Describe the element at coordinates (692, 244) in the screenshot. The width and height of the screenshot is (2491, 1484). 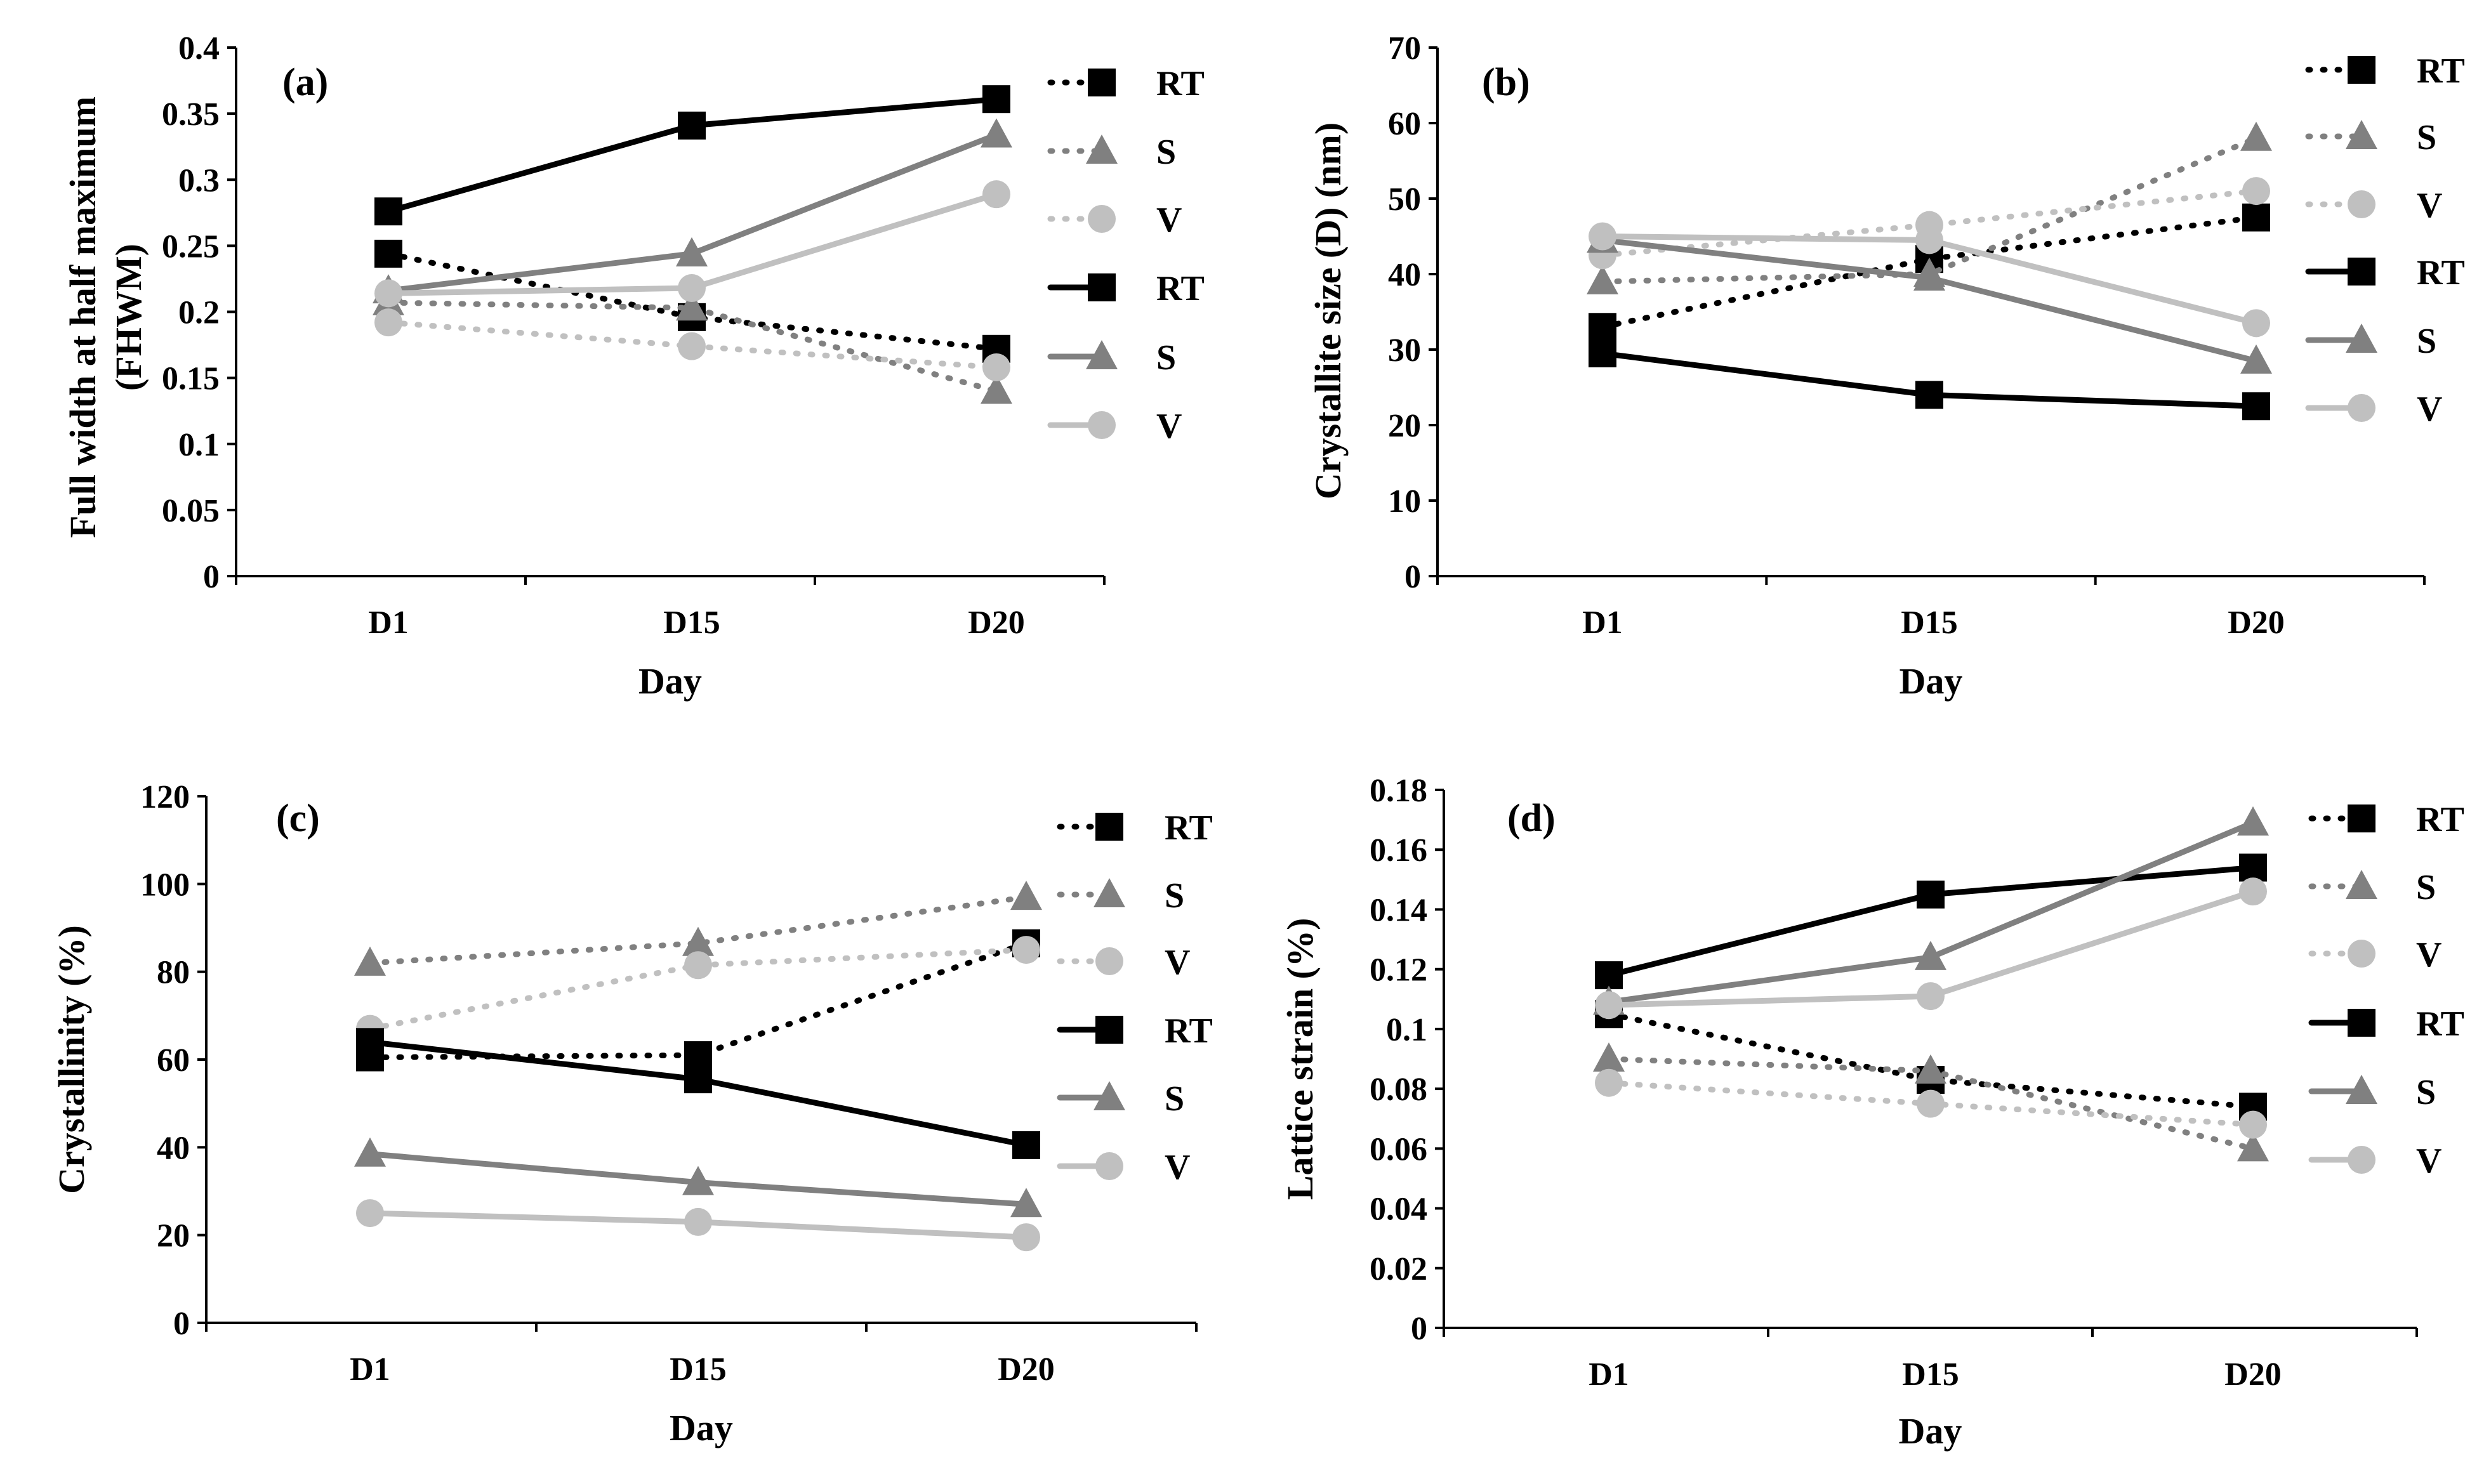
I see `series-V-solid` at that location.